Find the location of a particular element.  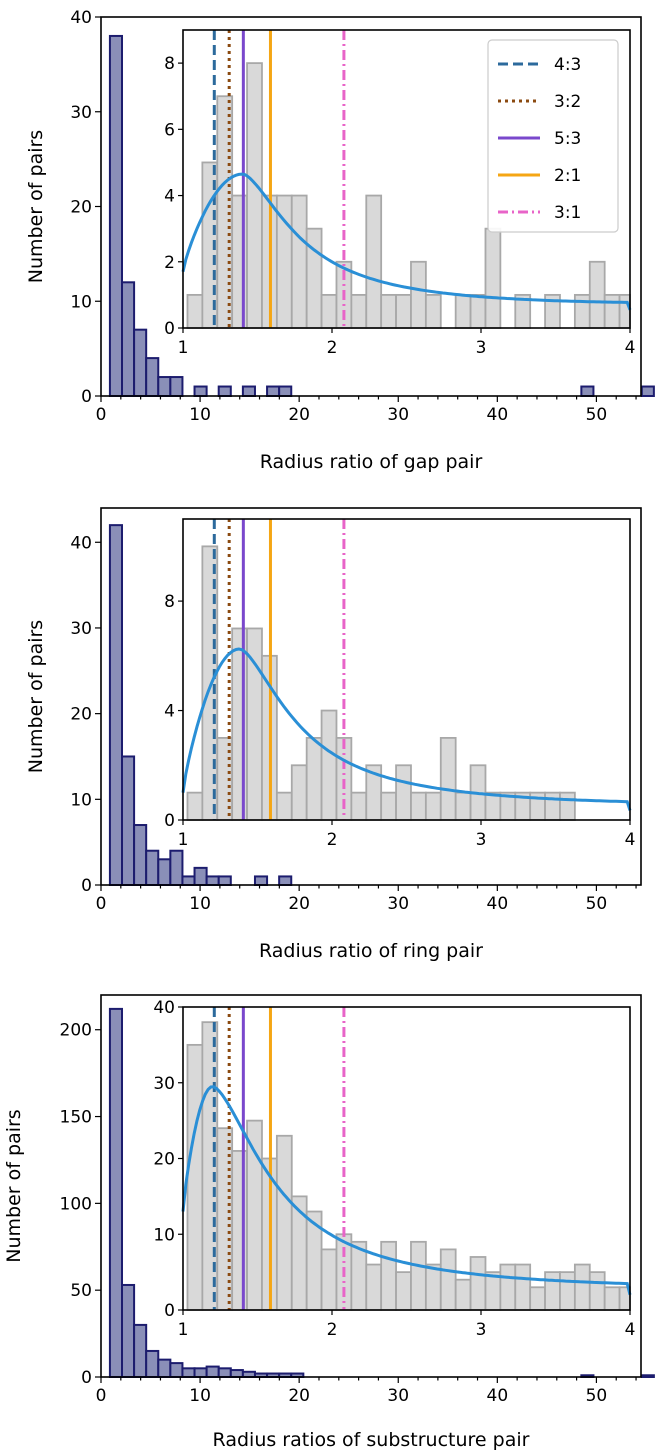

inset-x-tick-label: 1 is located at coordinates (183, 1330).